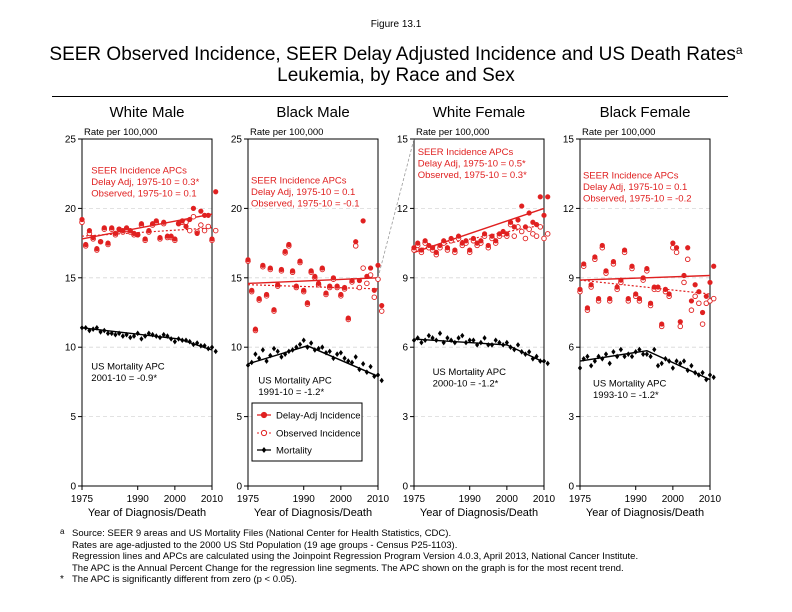 The height and width of the screenshot is (612, 792). What do you see at coordinates (466, 383) in the screenshot?
I see `mortality-apc-label: 2000-10 = -1.2*` at bounding box center [466, 383].